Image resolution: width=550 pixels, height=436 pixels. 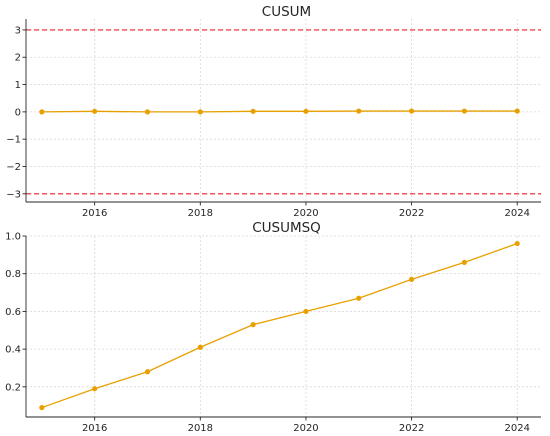 I want to click on cusum-ytick-label-1: 2, so click(x=18, y=58).